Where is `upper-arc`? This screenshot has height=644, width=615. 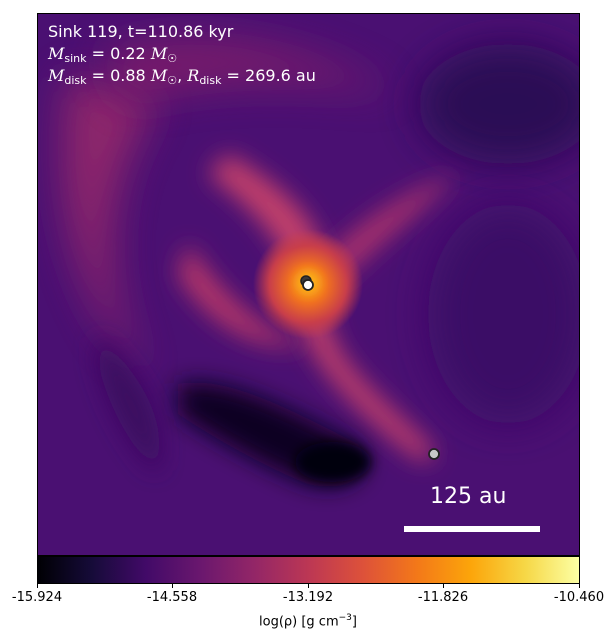
upper-arc is located at coordinates (248, 70).